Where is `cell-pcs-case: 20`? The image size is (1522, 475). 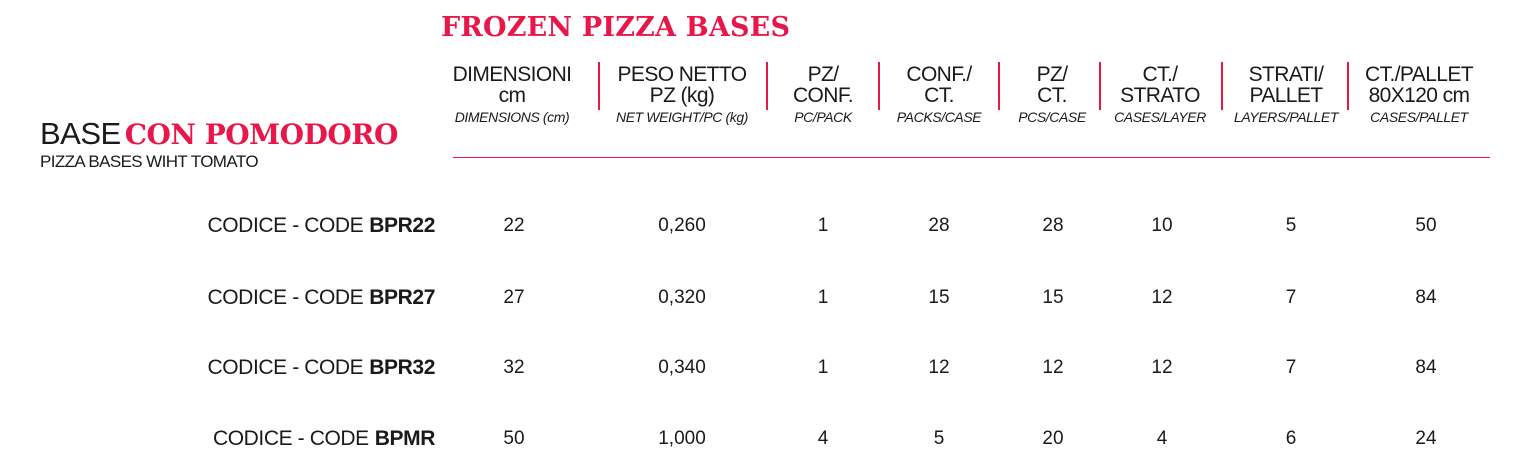 cell-pcs-case: 20 is located at coordinates (1053, 438).